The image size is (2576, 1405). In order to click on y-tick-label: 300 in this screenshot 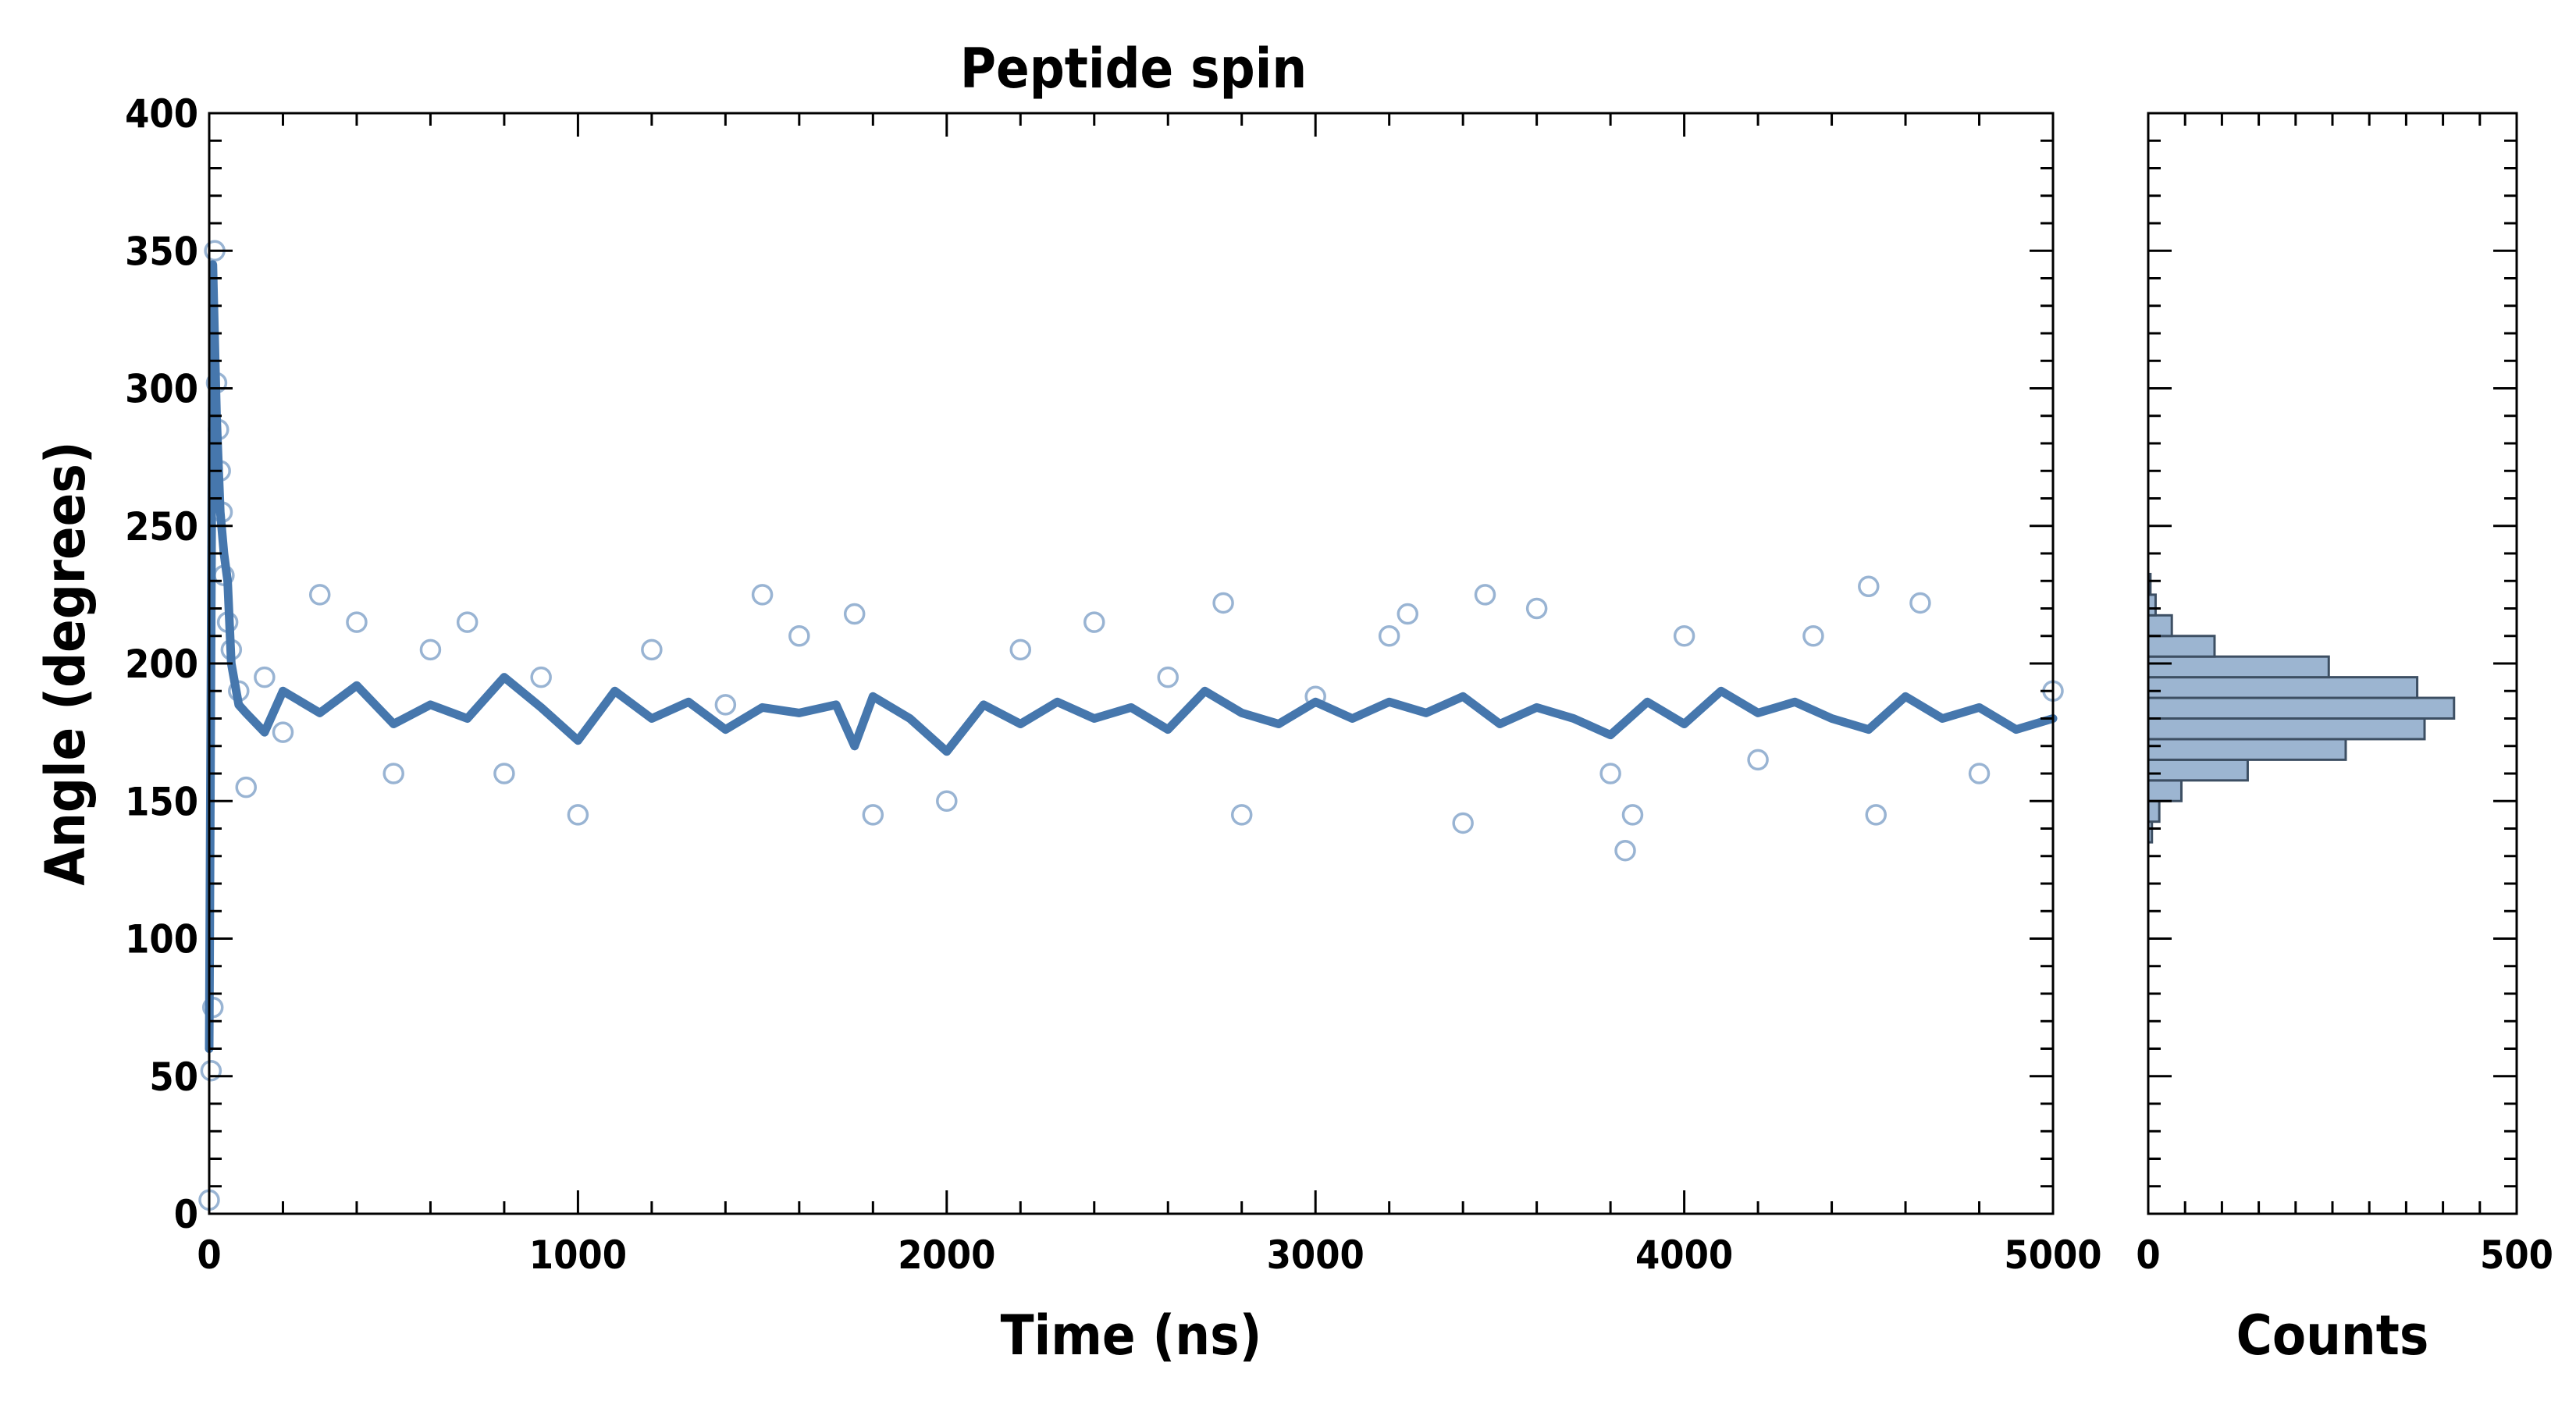, I will do `click(161, 390)`.